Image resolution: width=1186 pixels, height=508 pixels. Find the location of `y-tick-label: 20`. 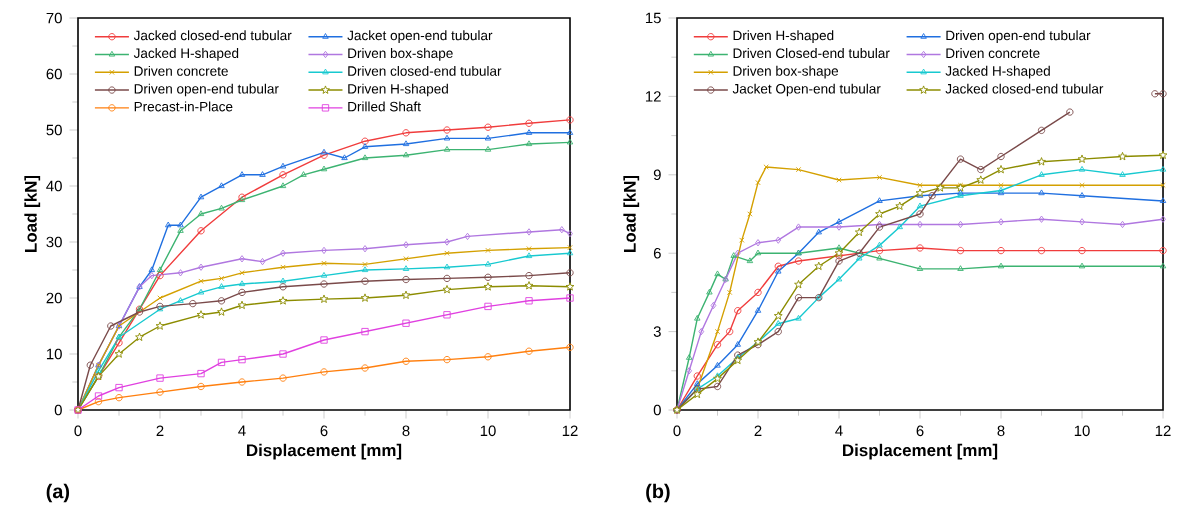

y-tick-label: 20 is located at coordinates (54, 298).